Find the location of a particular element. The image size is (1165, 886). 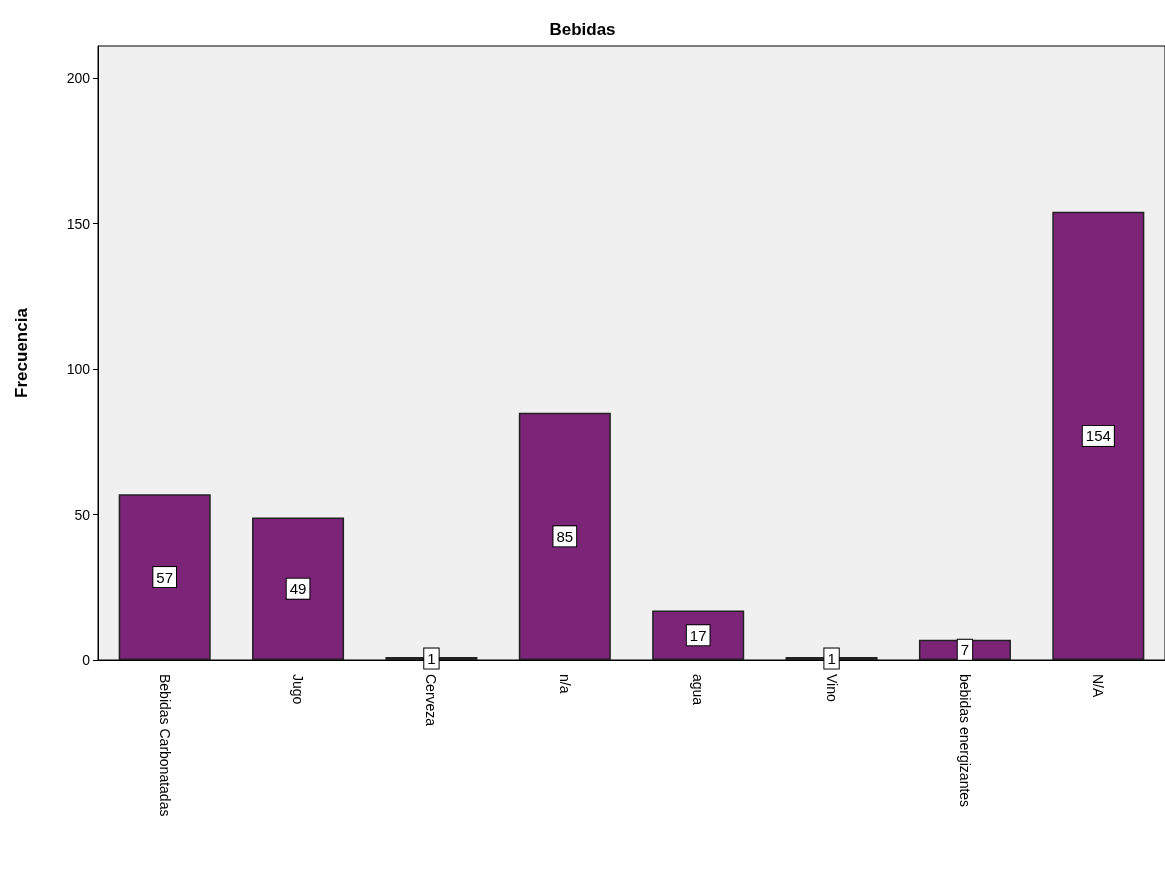

data-label: 57 is located at coordinates (165, 577).